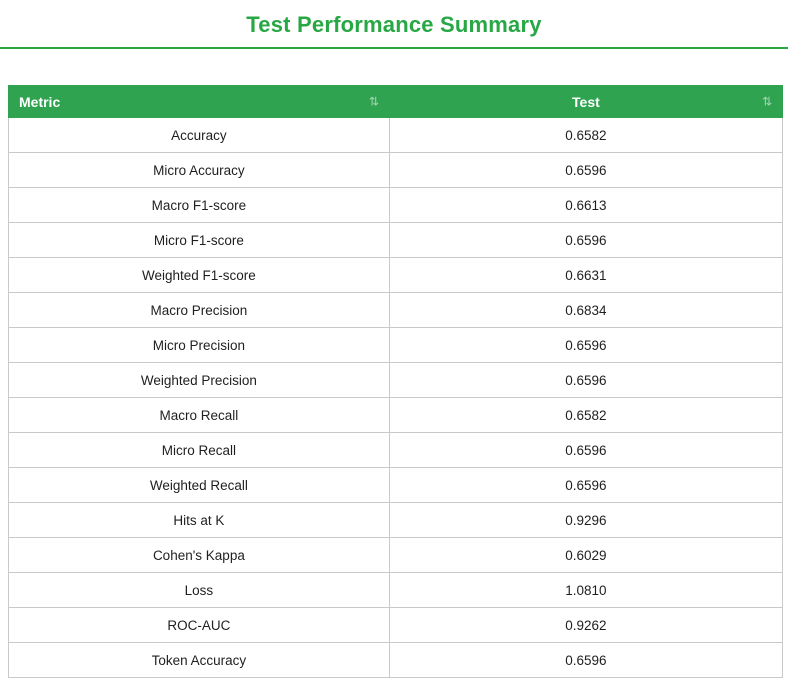 The height and width of the screenshot is (697, 788). I want to click on table-row: Micro Accuracy 0.6596, so click(396, 170).